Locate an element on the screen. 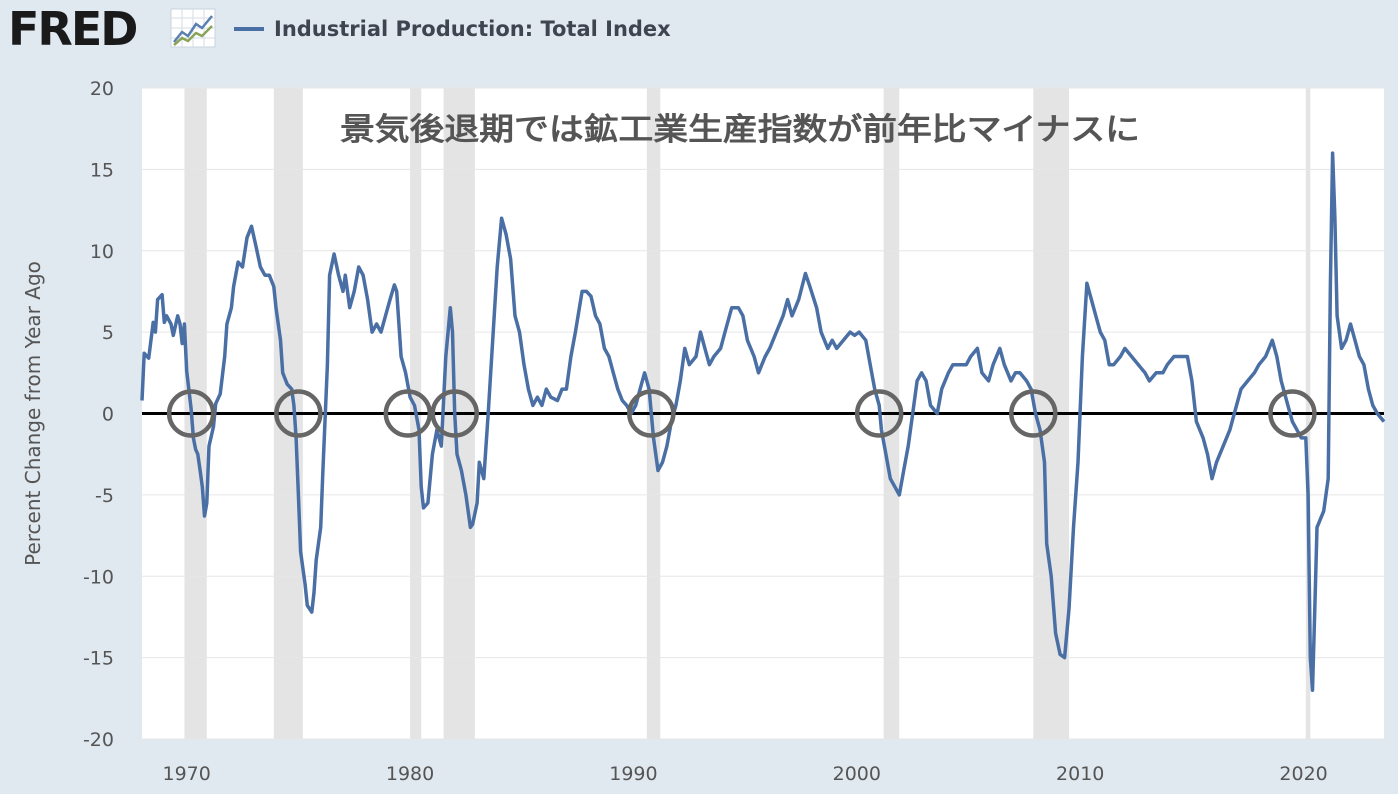 The image size is (1398, 794). fred-logo: FRED is located at coordinates (73, 29).